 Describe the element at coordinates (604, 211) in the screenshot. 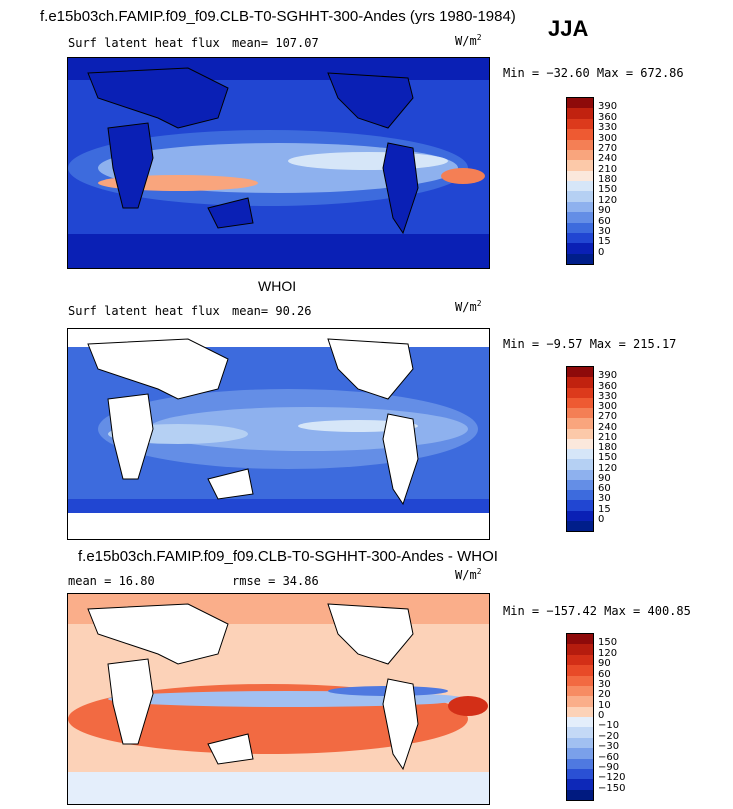

I see `colorbar-tick-label: 90` at that location.